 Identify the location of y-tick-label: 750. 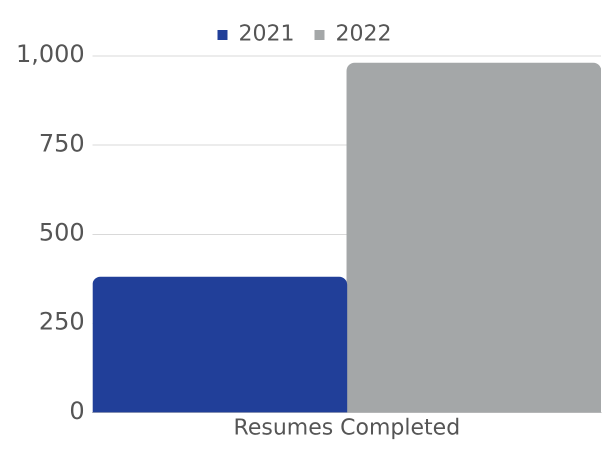
(61, 143).